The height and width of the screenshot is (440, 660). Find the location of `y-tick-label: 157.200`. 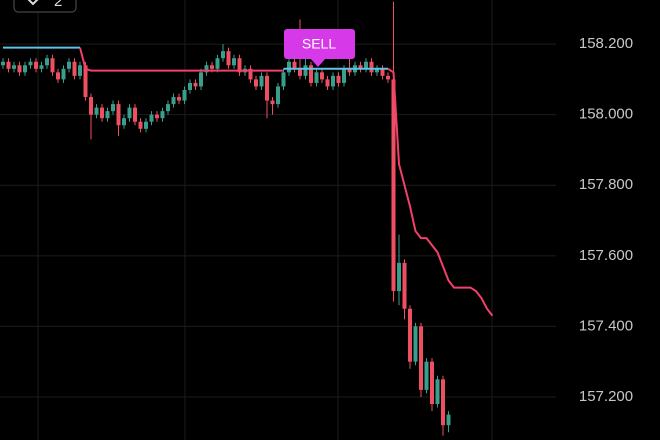

y-tick-label: 157.200 is located at coordinates (606, 396).